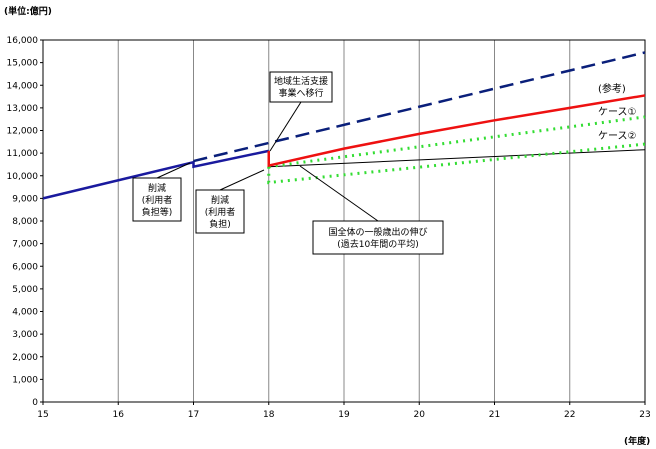  Describe the element at coordinates (285, 126) in the screenshot. I see `callout-leader-shift` at that location.